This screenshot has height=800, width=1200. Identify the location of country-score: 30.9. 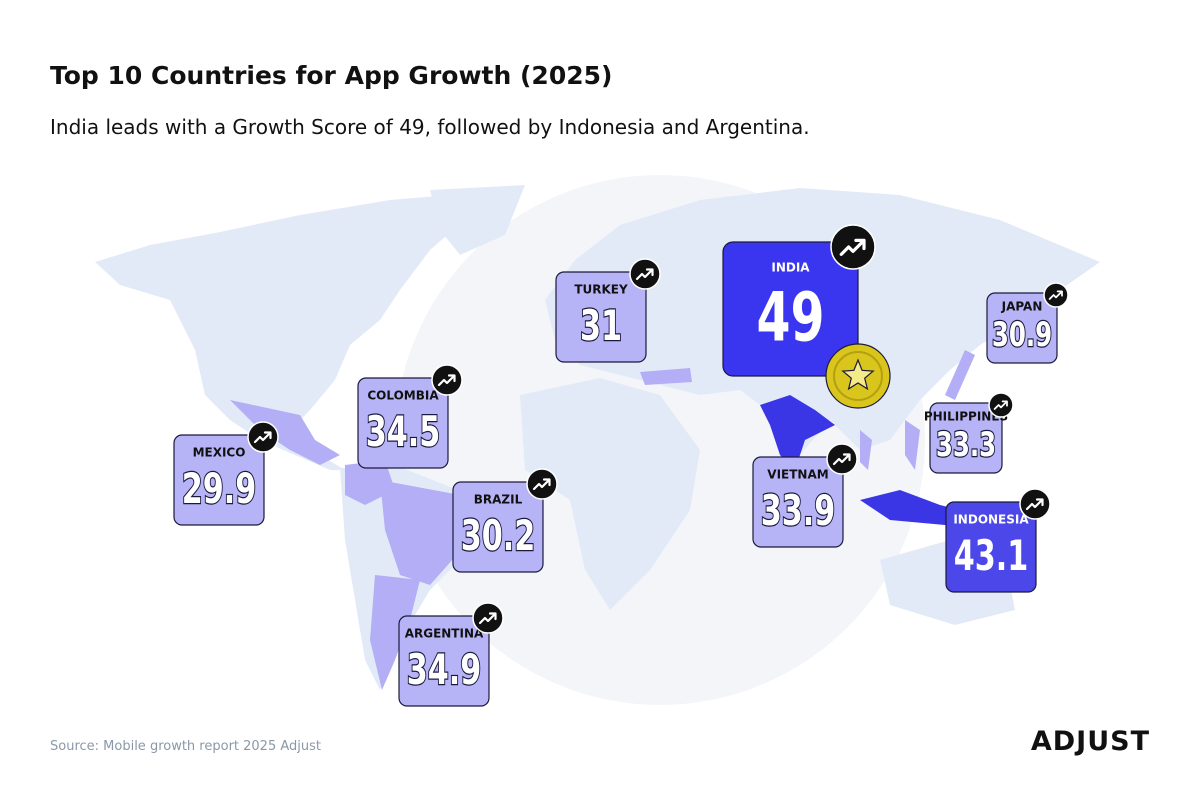
(1022, 334).